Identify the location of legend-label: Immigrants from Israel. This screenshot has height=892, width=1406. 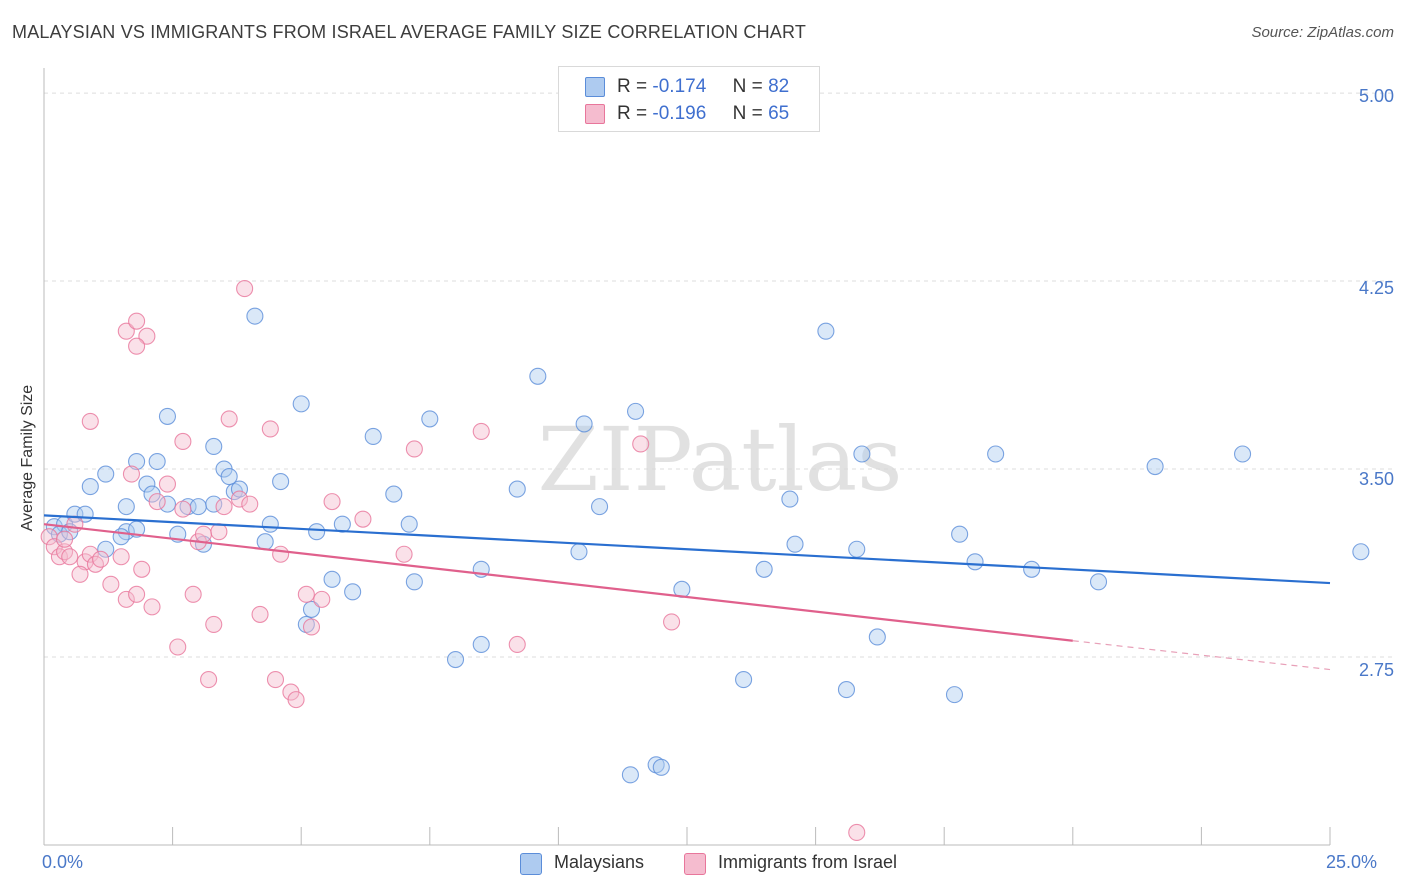
(808, 862).